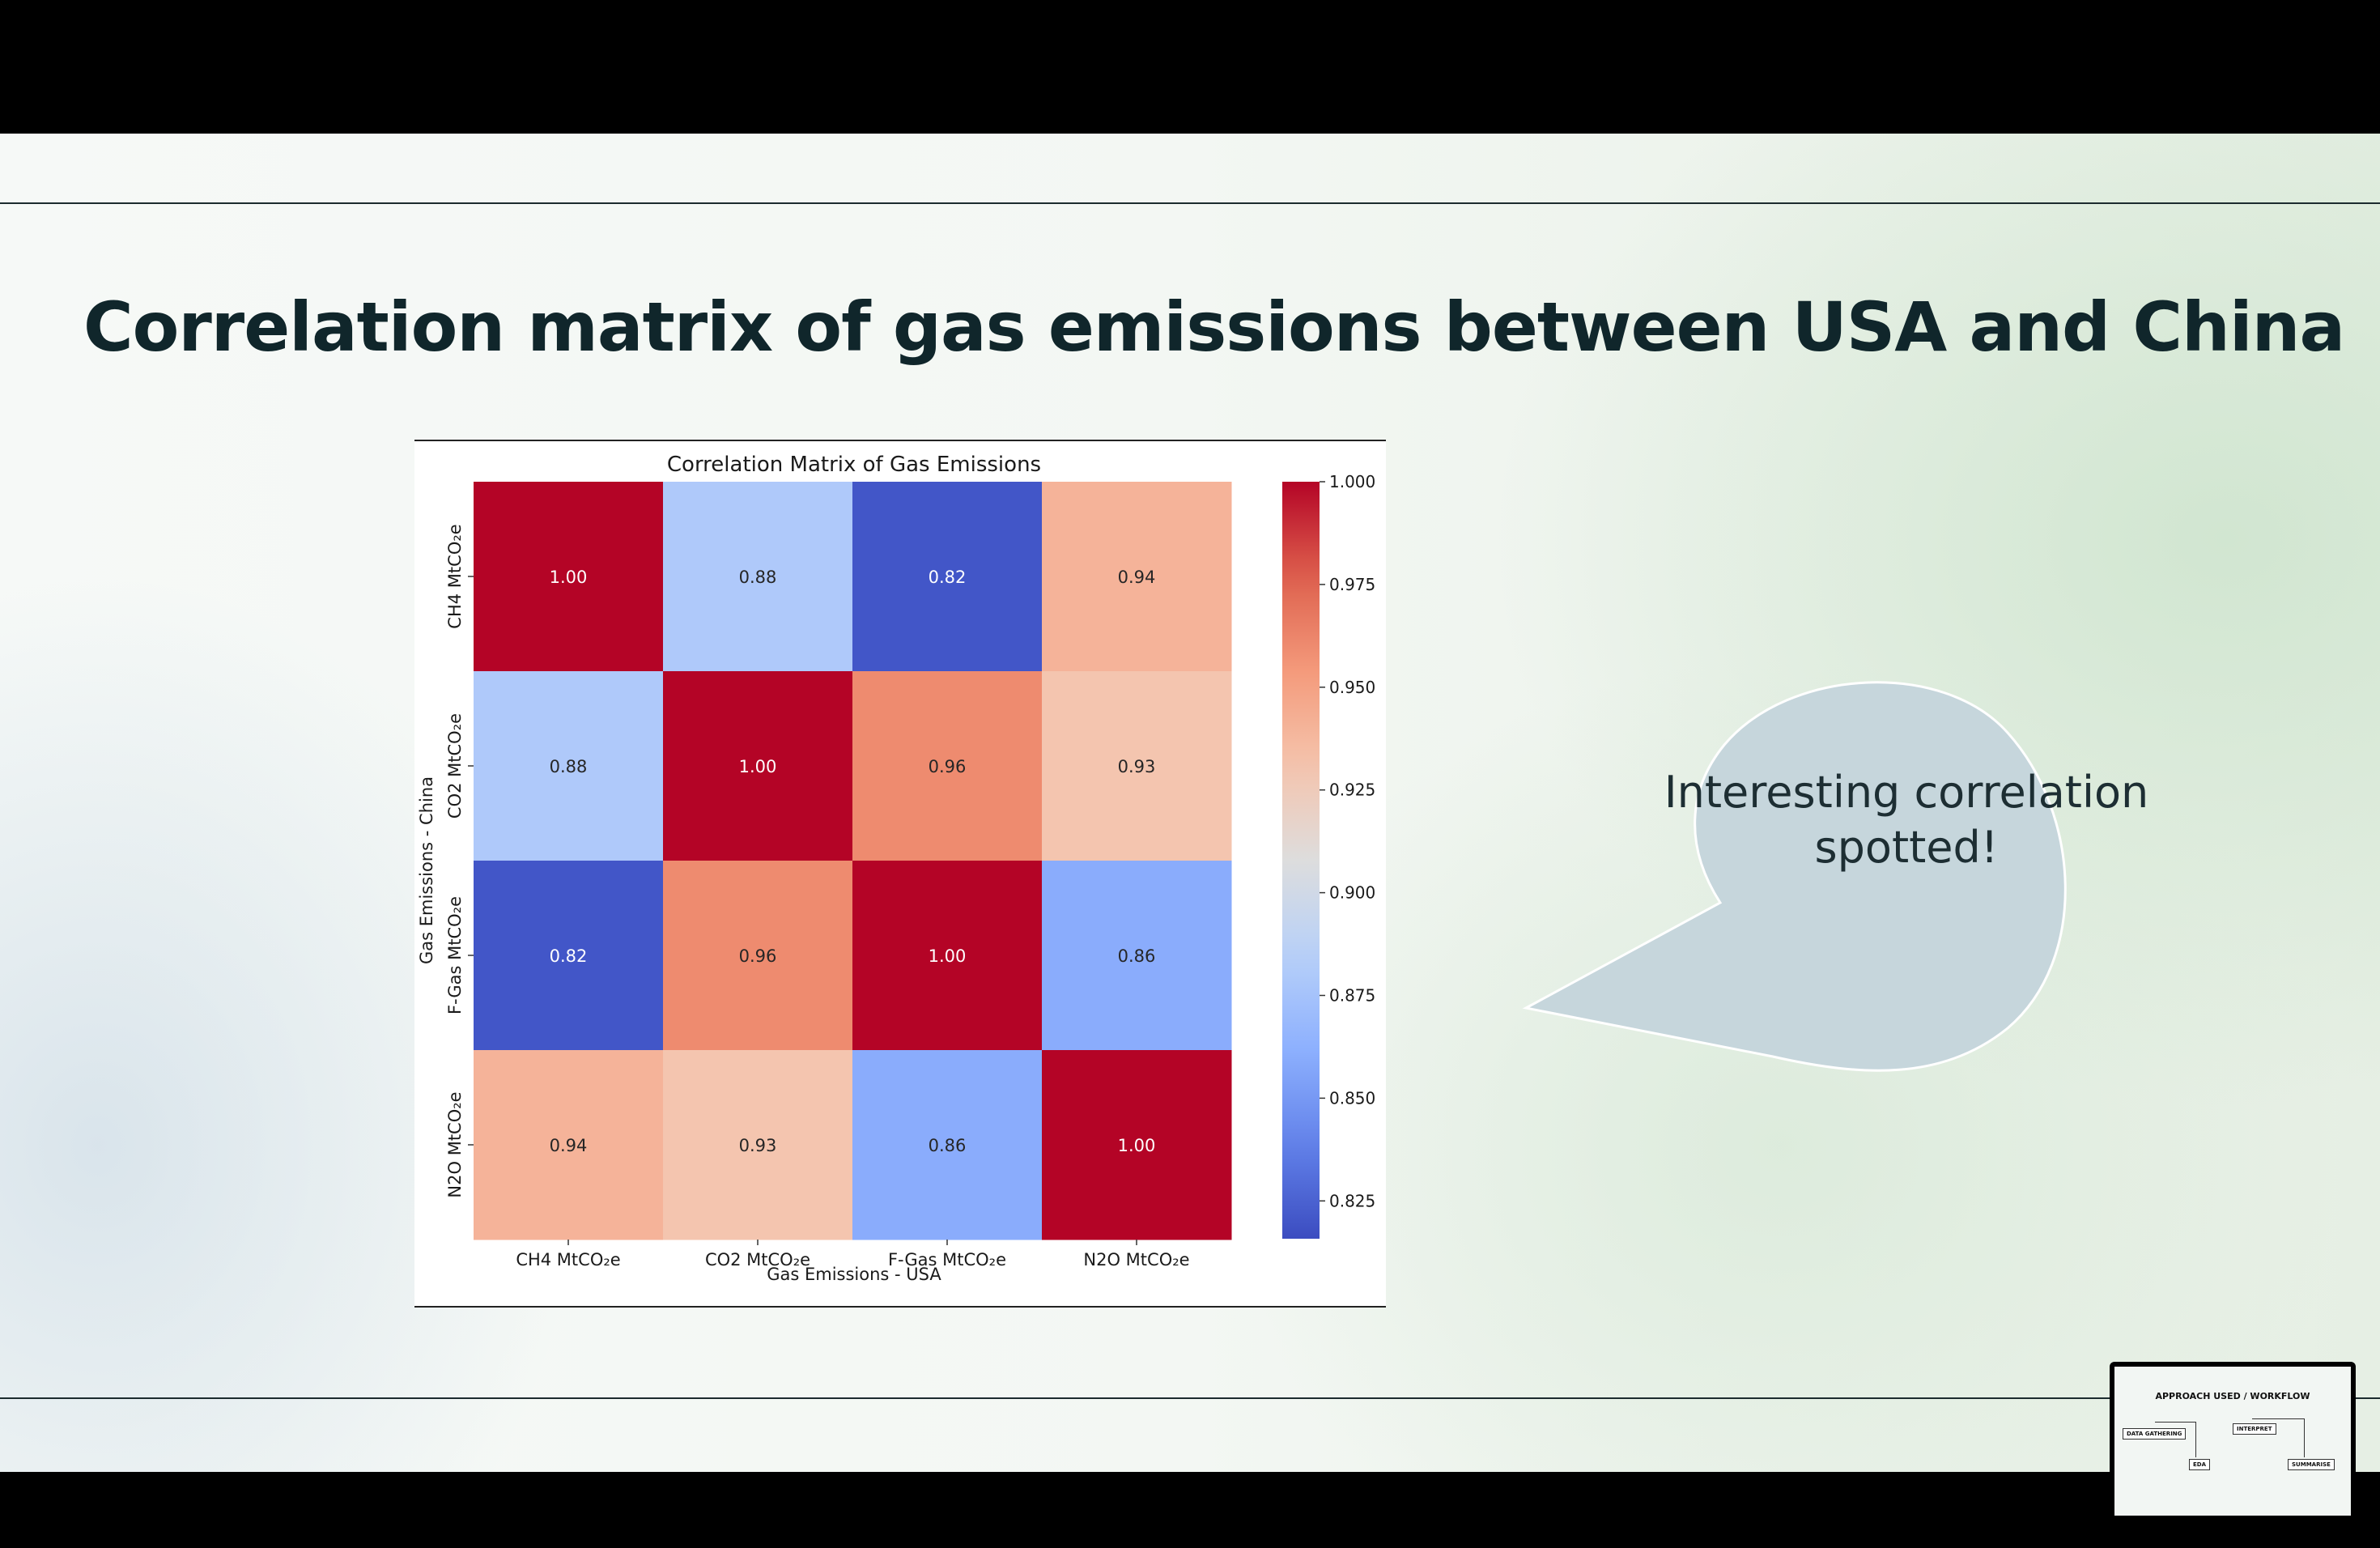  Describe the element at coordinates (1352, 482) in the screenshot. I see `colorbar-tick-label: 1.000` at that location.